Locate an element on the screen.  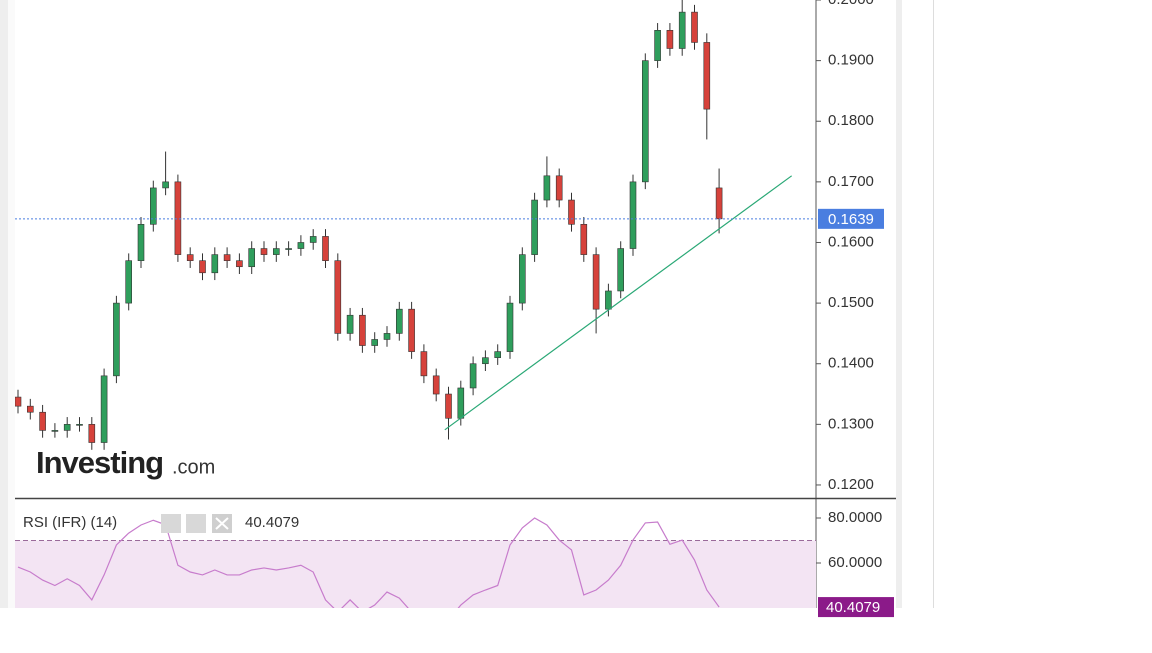
settings-icon is located at coordinates (171, 523).